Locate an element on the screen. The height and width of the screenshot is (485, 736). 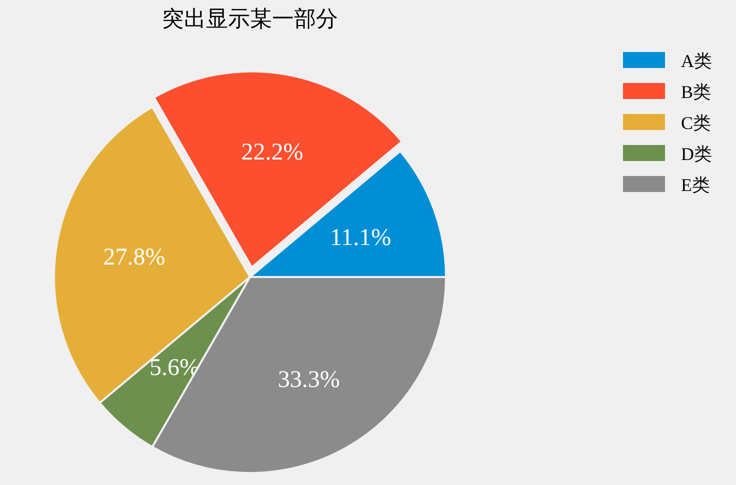
data-label: 33.3% is located at coordinates (309, 379).